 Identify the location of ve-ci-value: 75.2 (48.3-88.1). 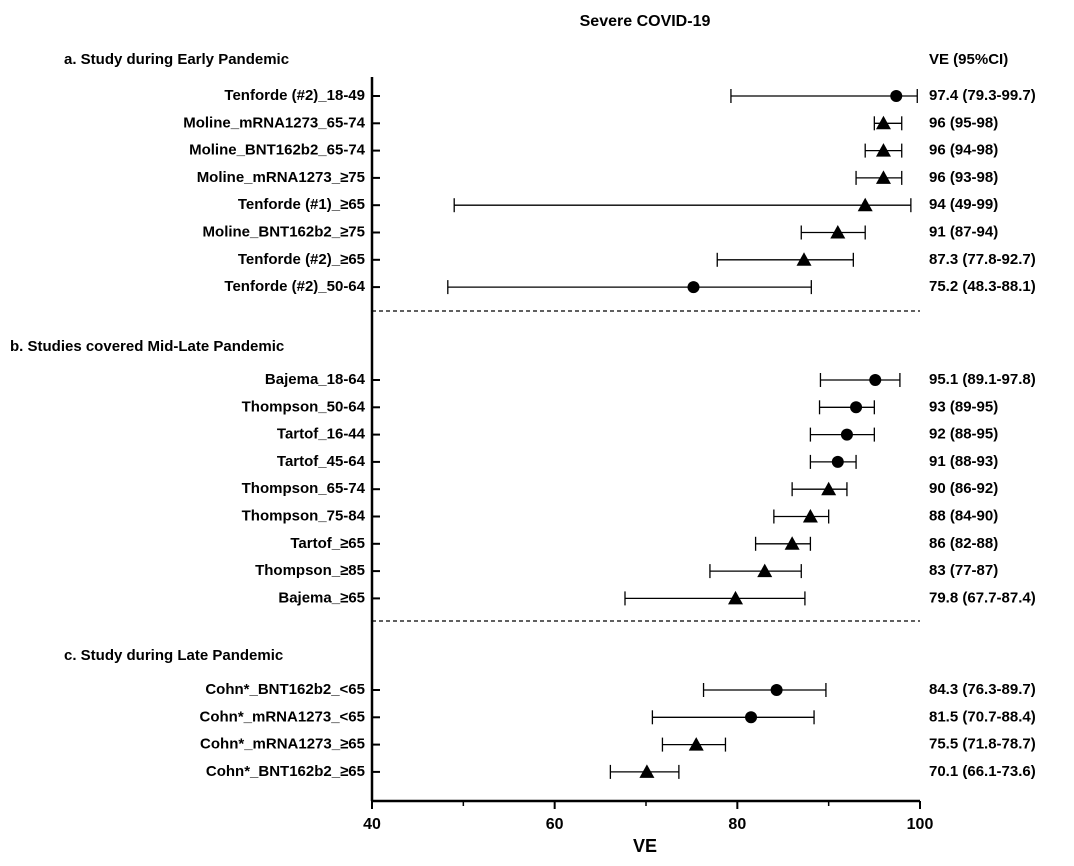
(982, 286).